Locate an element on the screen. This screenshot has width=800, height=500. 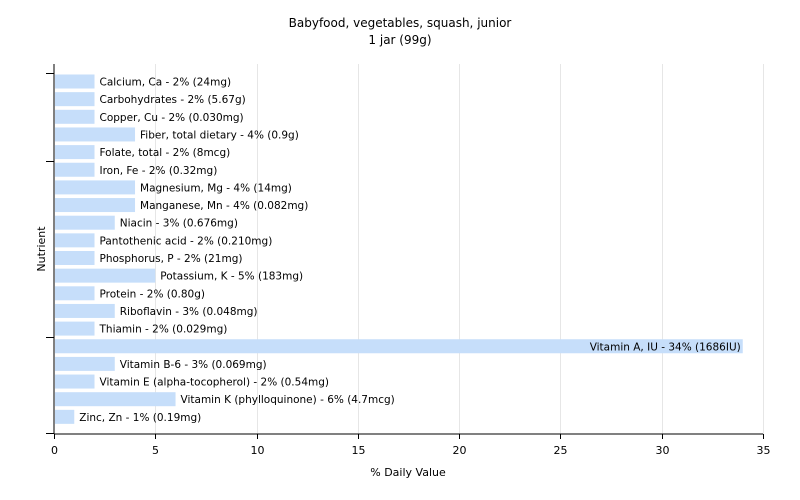
x-axis-label: % Daily Value is located at coordinates (408, 472).